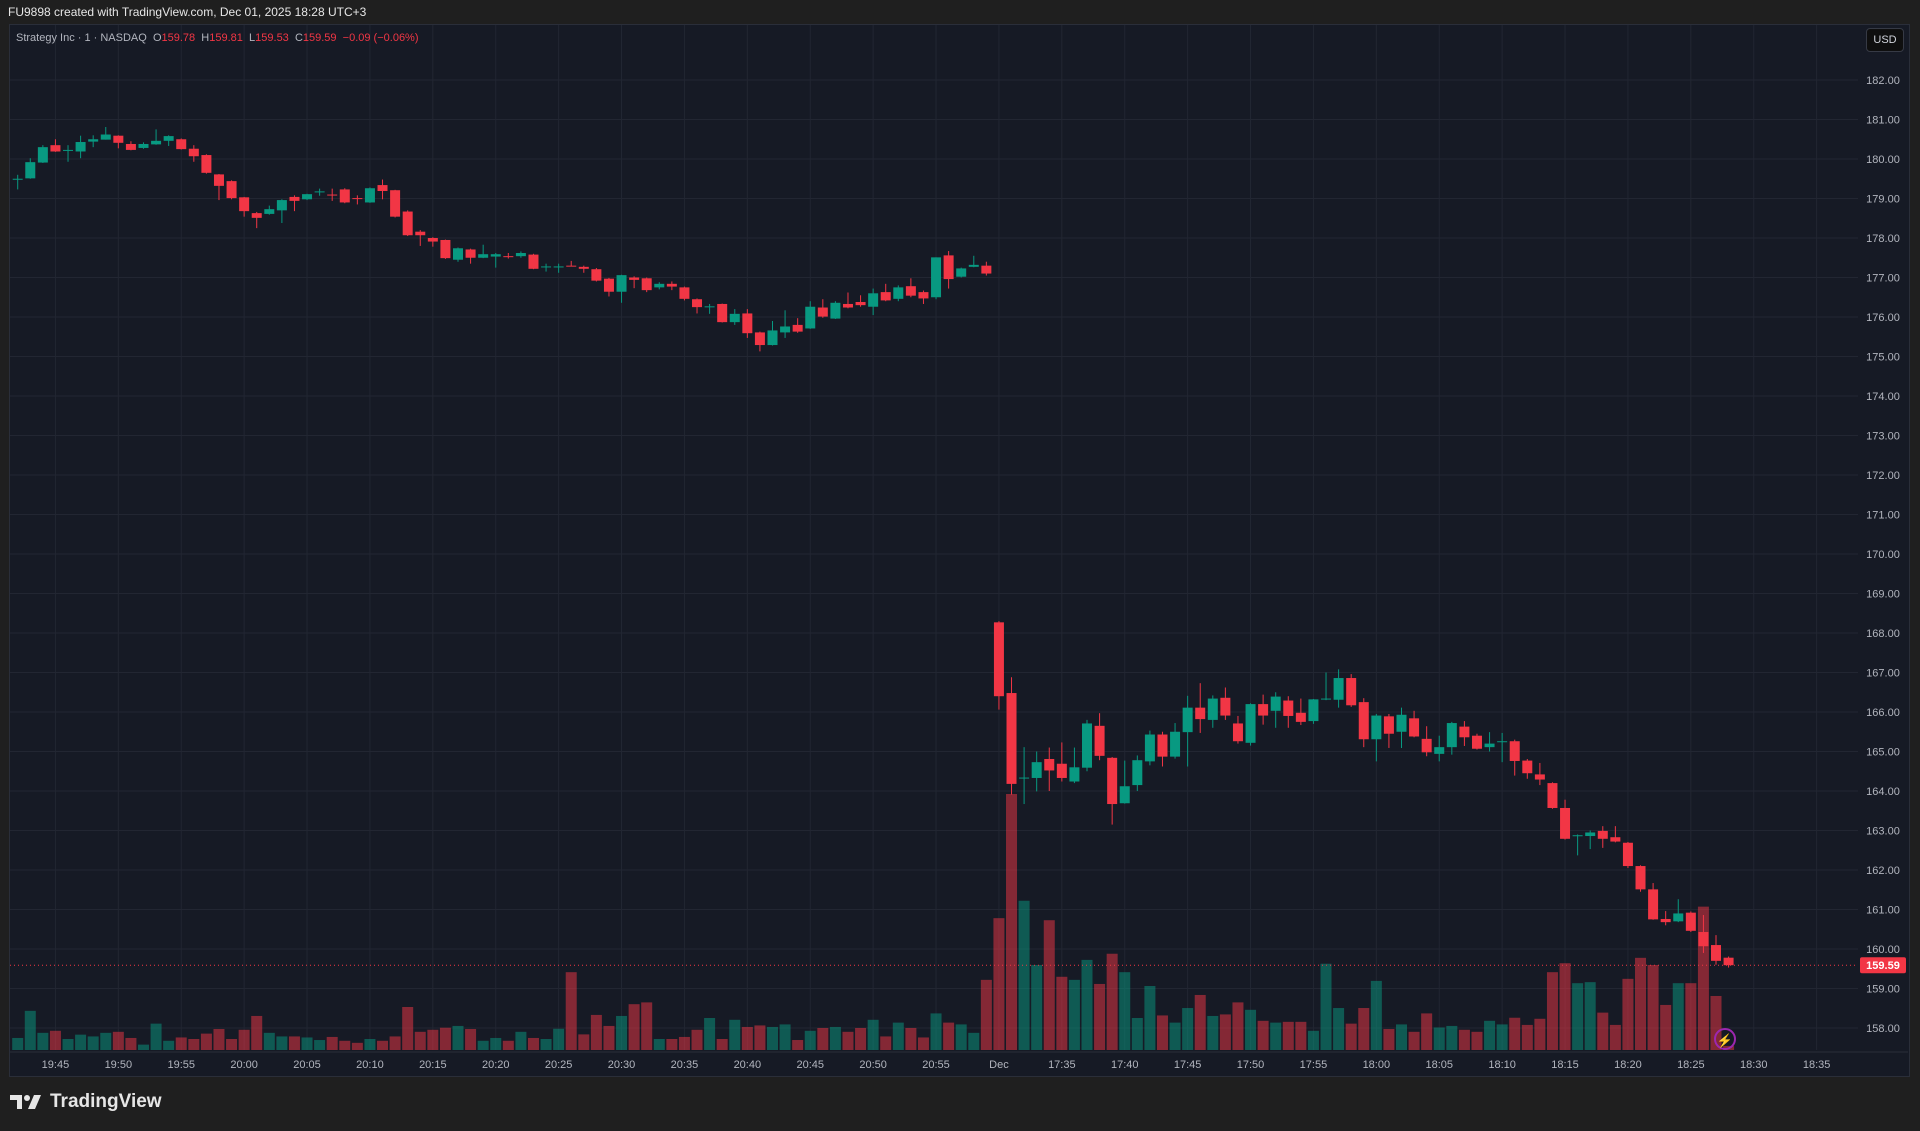 The image size is (1920, 1131). Describe the element at coordinates (178, 38) in the screenshot. I see `open-value: 159.78` at that location.